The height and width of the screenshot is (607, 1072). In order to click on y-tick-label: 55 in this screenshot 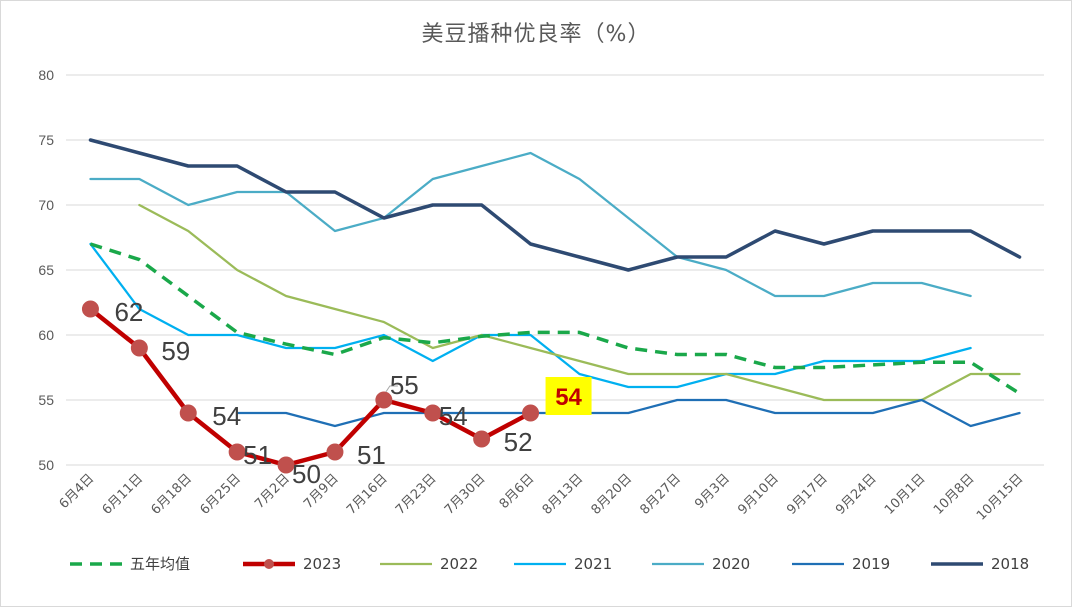, I will do `click(46, 400)`.